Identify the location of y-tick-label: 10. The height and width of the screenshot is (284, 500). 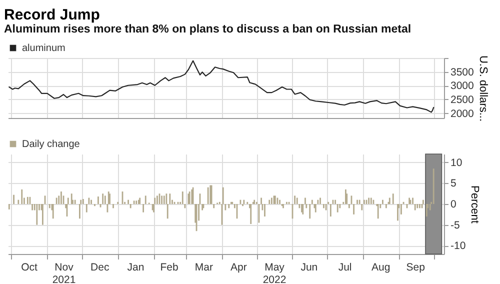
(456, 162).